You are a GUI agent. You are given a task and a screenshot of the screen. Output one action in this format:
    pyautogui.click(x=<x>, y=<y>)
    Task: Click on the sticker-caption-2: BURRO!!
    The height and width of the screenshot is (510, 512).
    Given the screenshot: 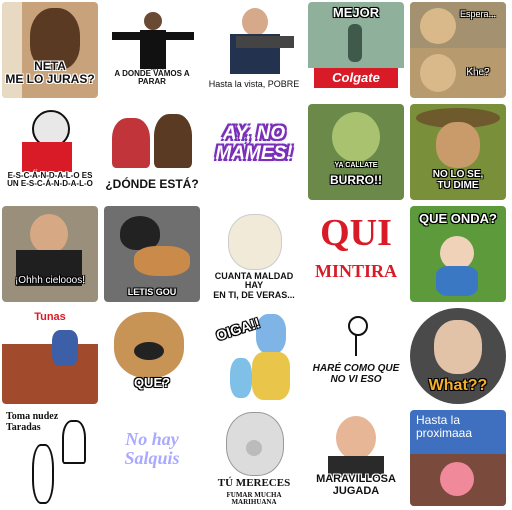 What is the action you would take?
    pyautogui.click(x=356, y=180)
    